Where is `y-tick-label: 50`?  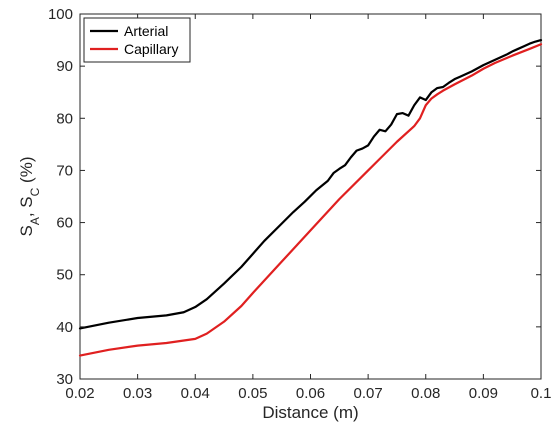 y-tick-label: 50 is located at coordinates (64, 275).